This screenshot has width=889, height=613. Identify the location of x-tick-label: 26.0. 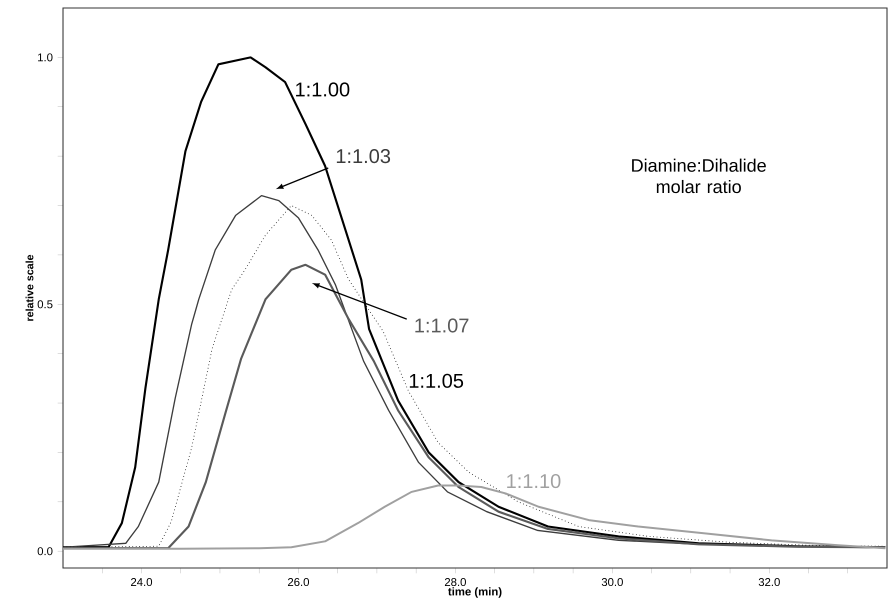
(299, 582).